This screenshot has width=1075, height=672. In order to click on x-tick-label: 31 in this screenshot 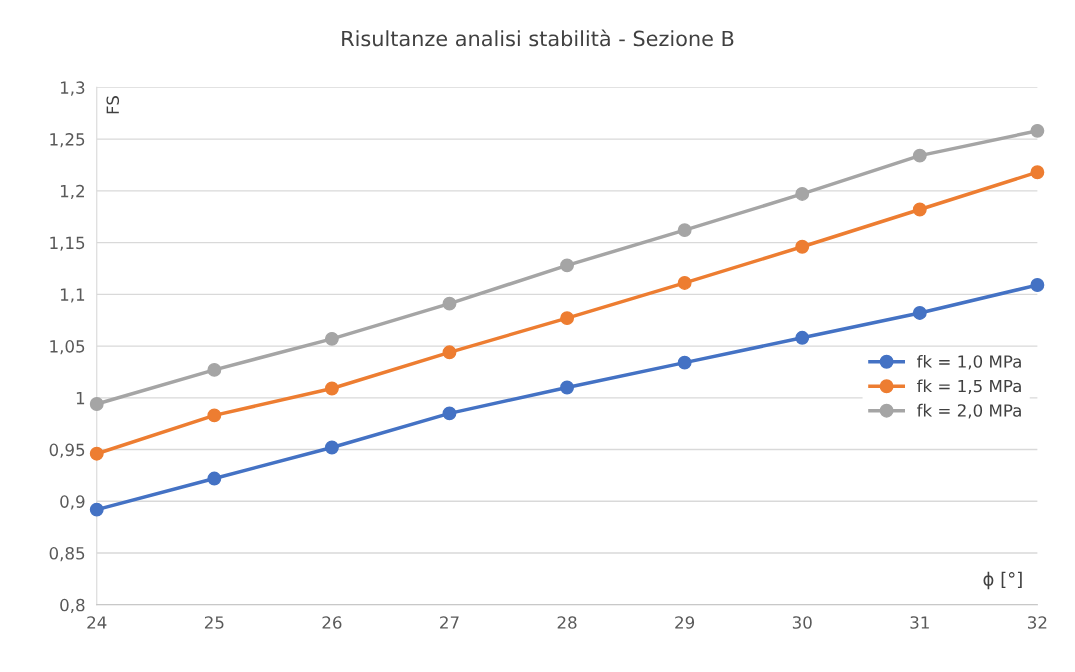, I will do `click(919, 622)`.